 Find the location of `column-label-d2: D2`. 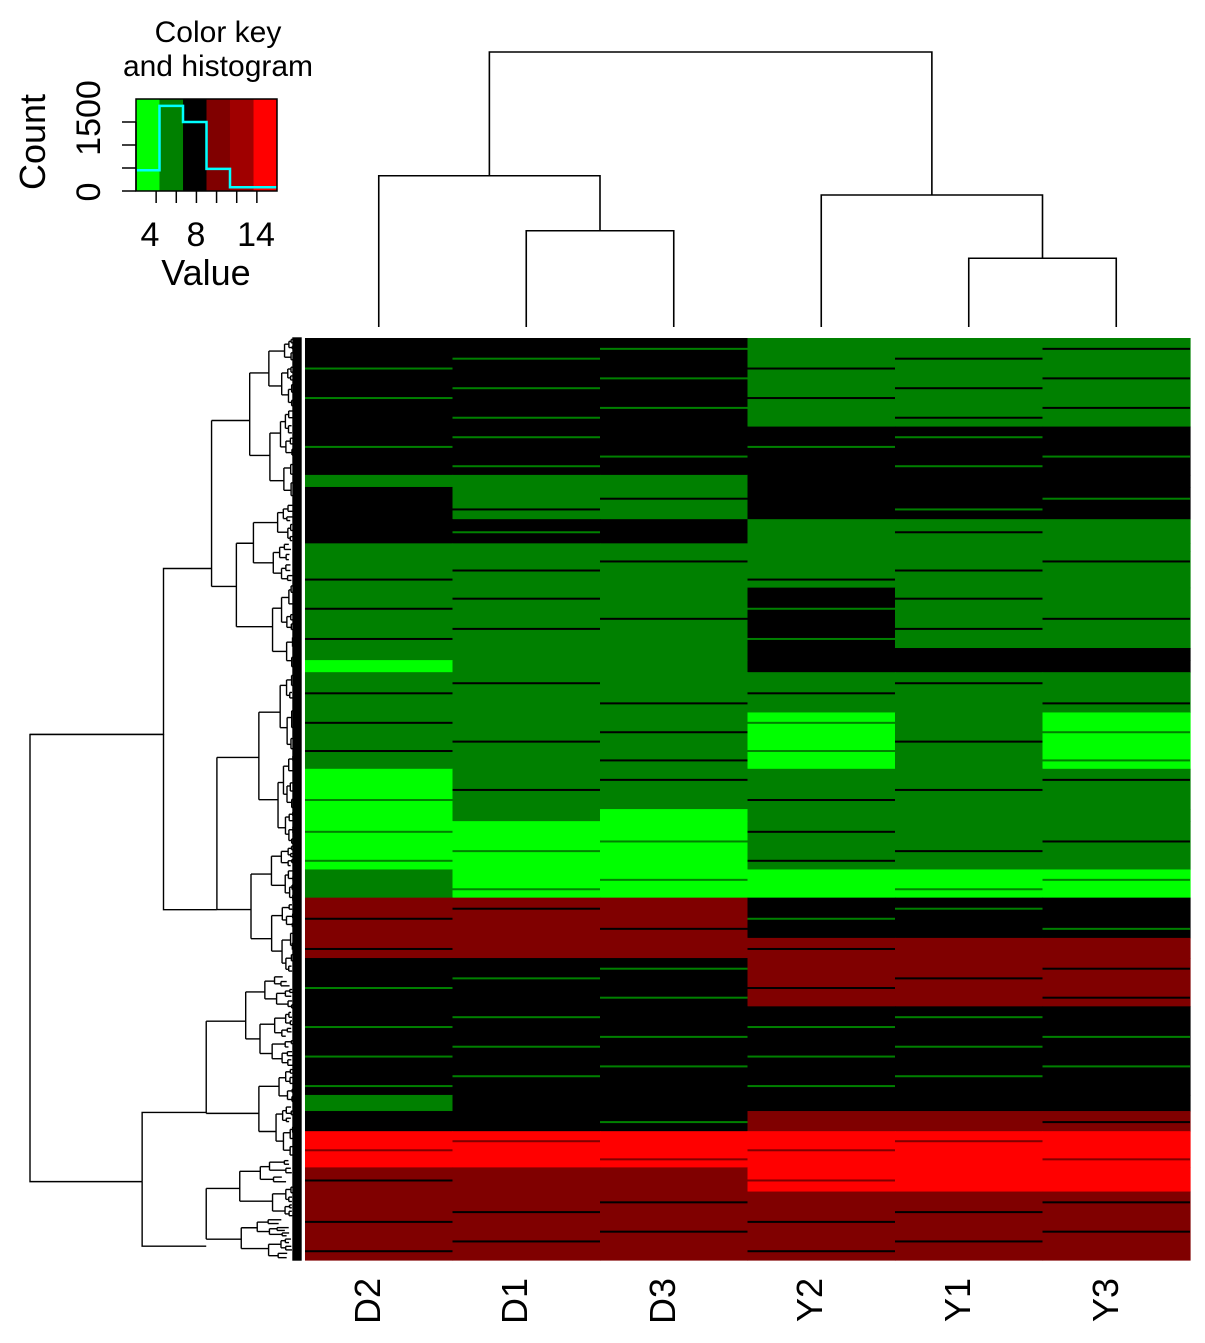

column-label-d2: D2 is located at coordinates (367, 1301).